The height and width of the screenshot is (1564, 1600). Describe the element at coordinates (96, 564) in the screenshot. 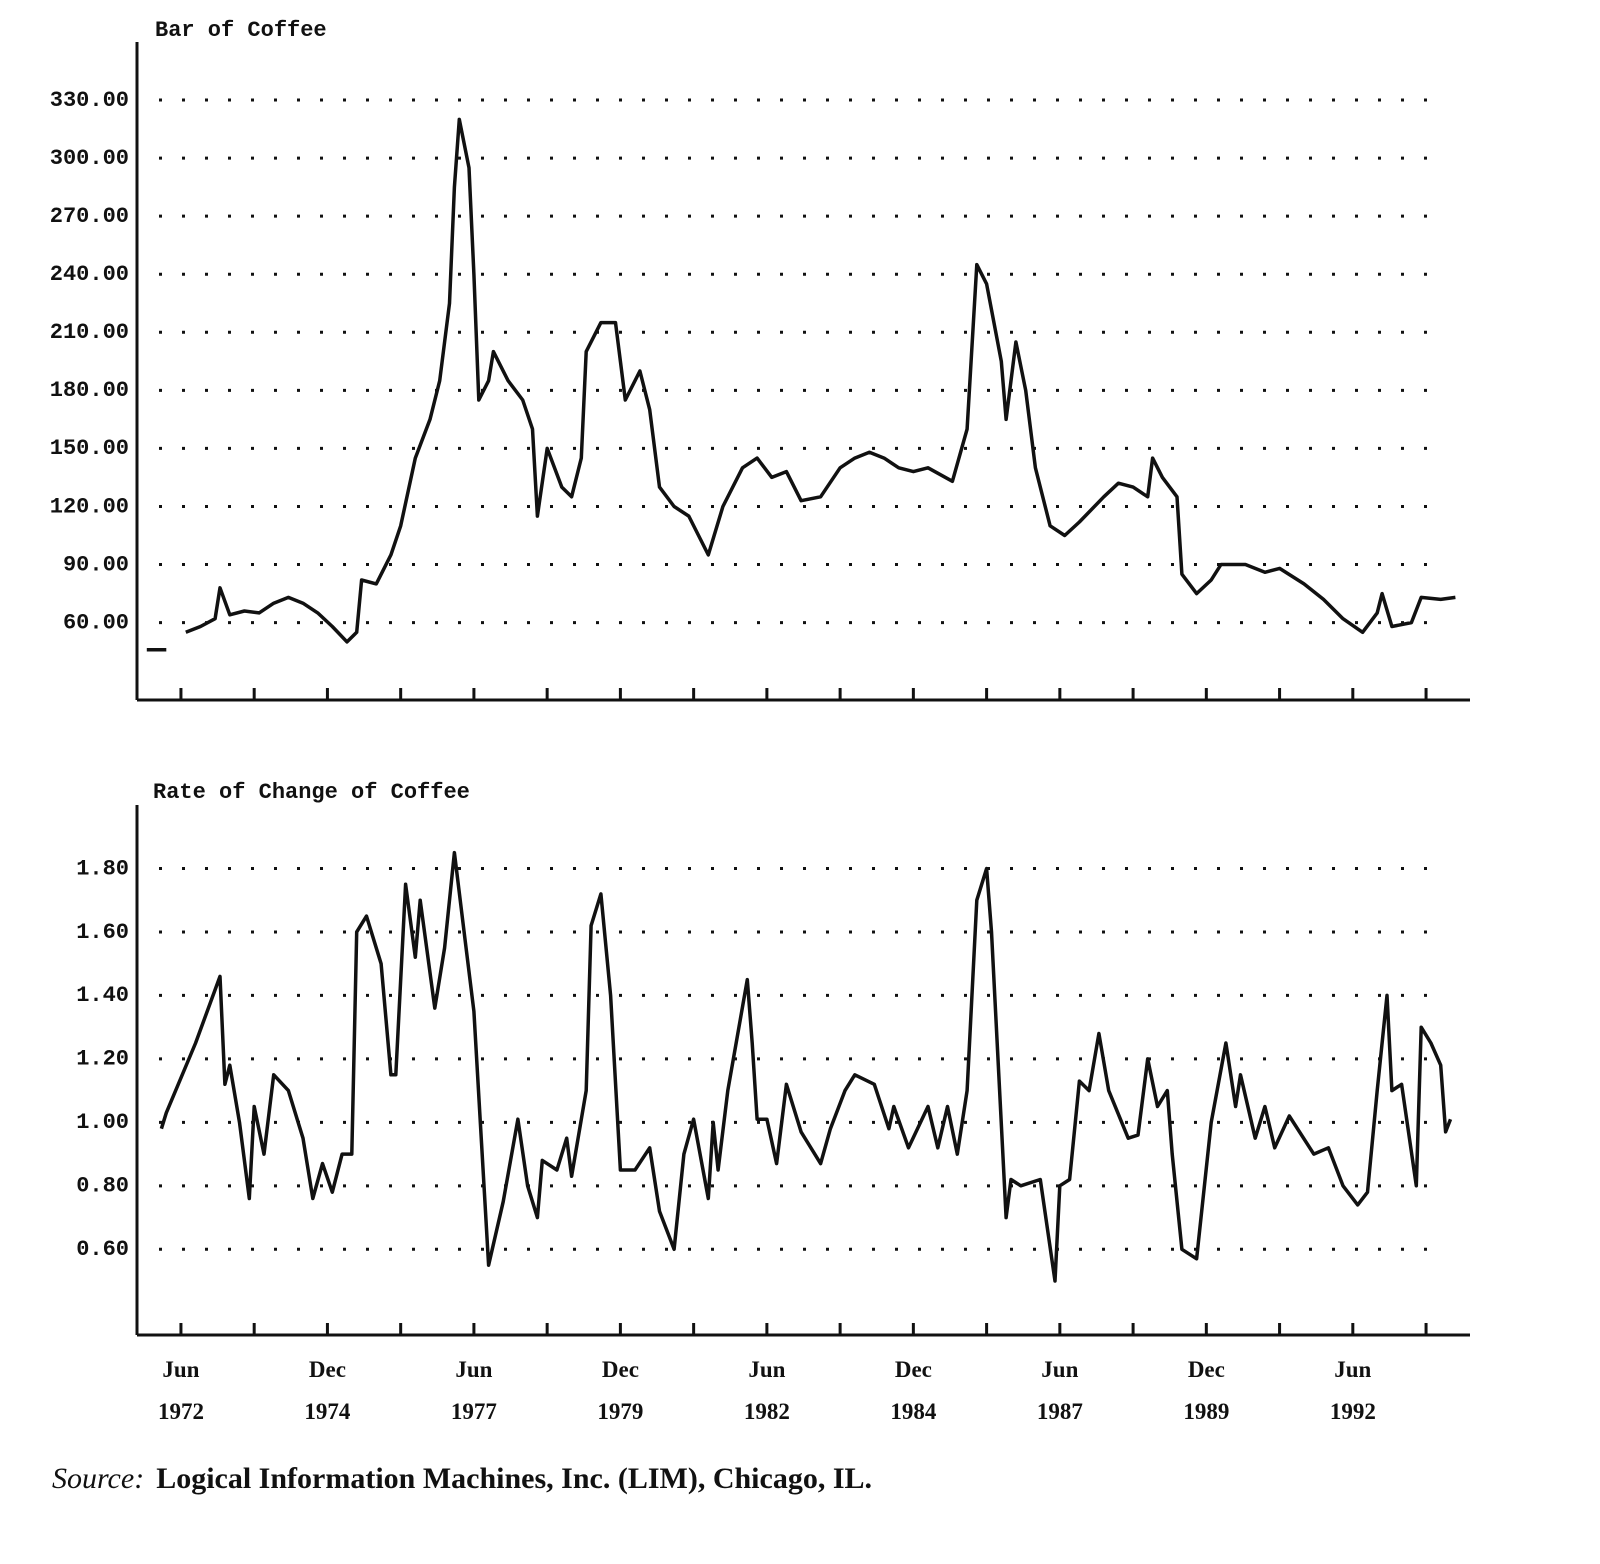

I see `y-tick-label: 90.00` at that location.